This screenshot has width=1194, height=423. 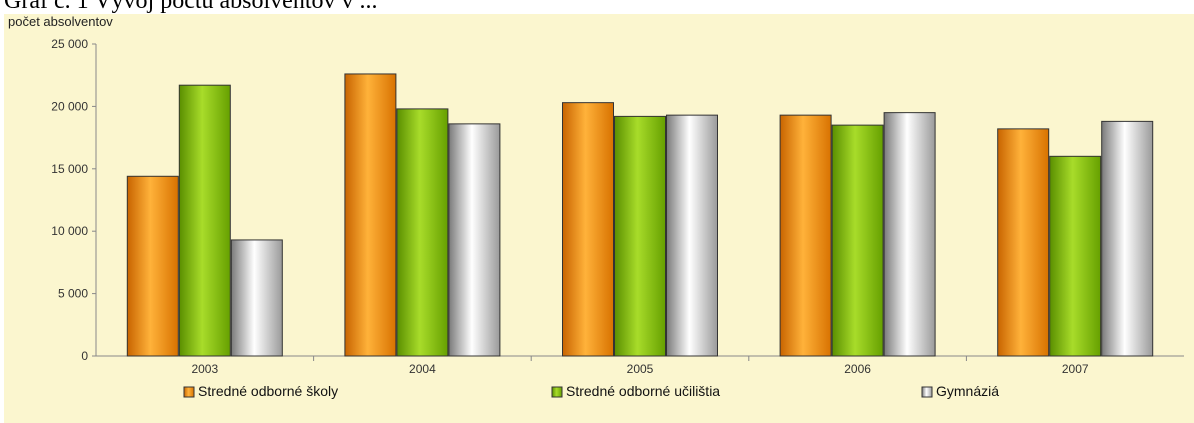 I want to click on y-tick-label: 15 000, so click(x=69, y=169).